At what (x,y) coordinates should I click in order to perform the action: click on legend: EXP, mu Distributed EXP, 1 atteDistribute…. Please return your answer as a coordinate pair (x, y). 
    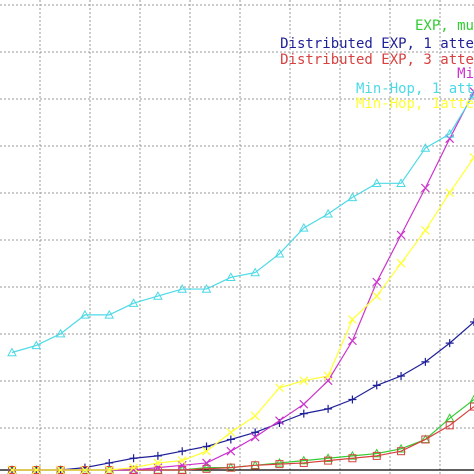
    Looking at the image, I should click on (377, 65).